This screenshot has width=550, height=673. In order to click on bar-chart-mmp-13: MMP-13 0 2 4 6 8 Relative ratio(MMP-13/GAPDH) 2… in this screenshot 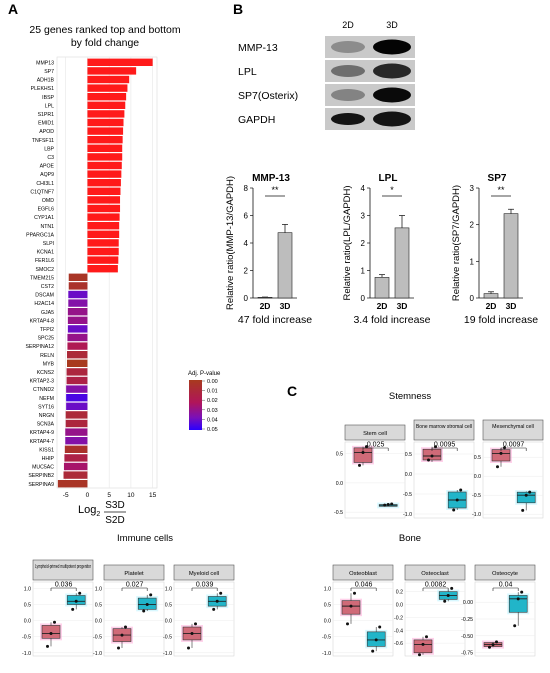, I will do `click(268, 249)`.